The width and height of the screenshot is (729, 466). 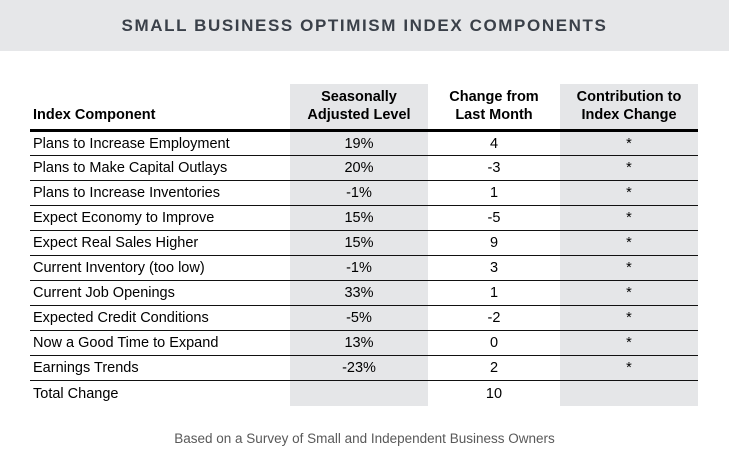 What do you see at coordinates (359, 318) in the screenshot?
I see `cell-seasonally-adjusted-level: -5%` at bounding box center [359, 318].